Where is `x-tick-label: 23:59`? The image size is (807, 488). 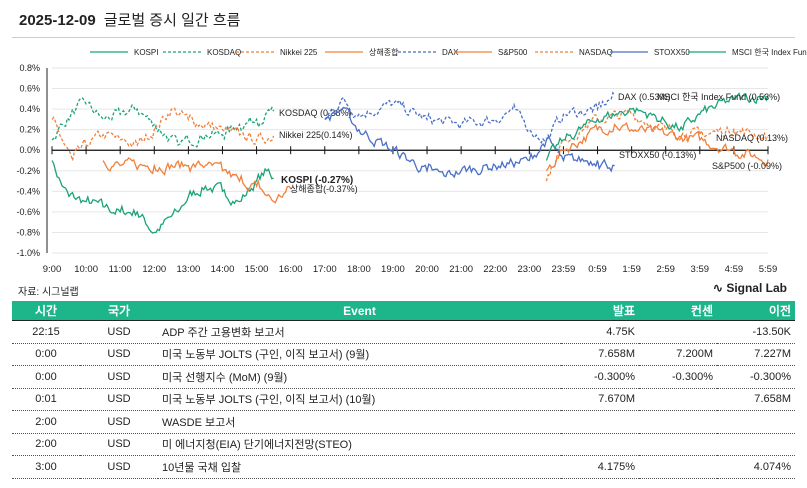
x-tick-label: 23:59 is located at coordinates (564, 269).